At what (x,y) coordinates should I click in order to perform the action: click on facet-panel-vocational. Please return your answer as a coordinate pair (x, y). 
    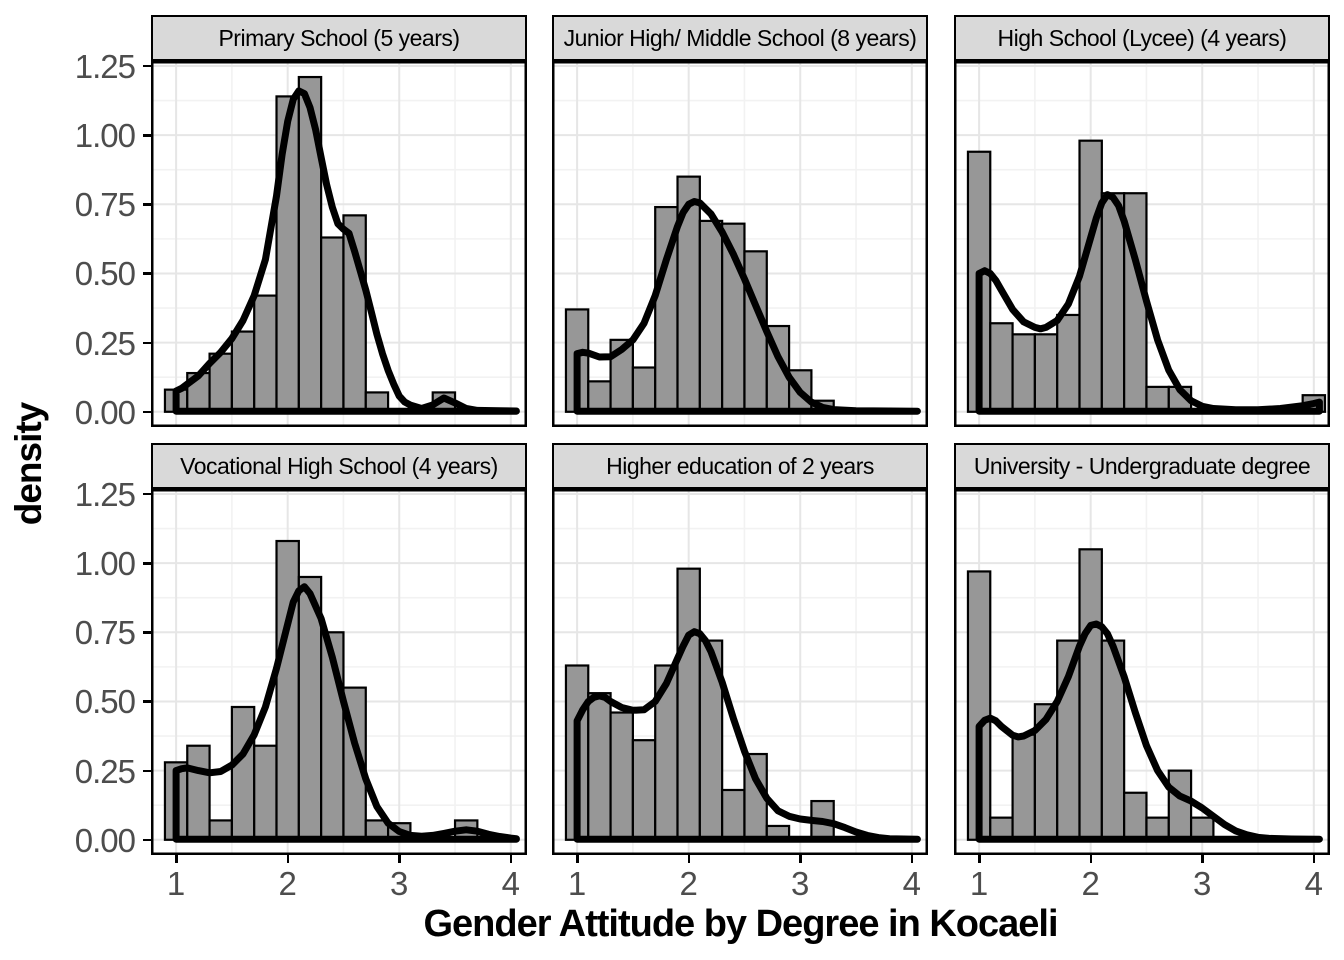
    Looking at the image, I should click on (339, 672).